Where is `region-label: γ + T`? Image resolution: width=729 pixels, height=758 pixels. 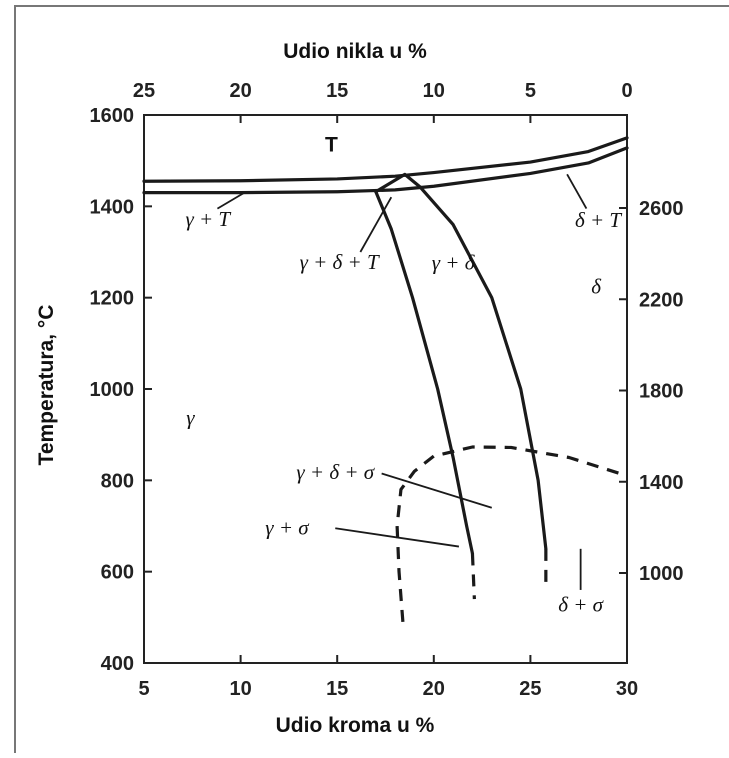 region-label: γ + T is located at coordinates (208, 219).